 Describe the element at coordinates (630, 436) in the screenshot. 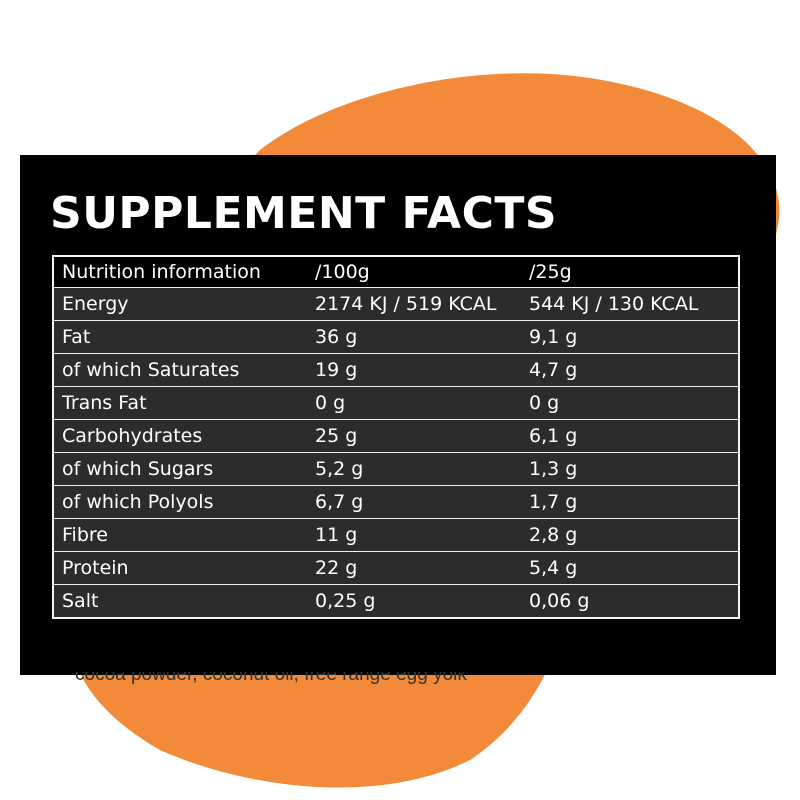

I see `value-per-25g: 6,1 g` at that location.